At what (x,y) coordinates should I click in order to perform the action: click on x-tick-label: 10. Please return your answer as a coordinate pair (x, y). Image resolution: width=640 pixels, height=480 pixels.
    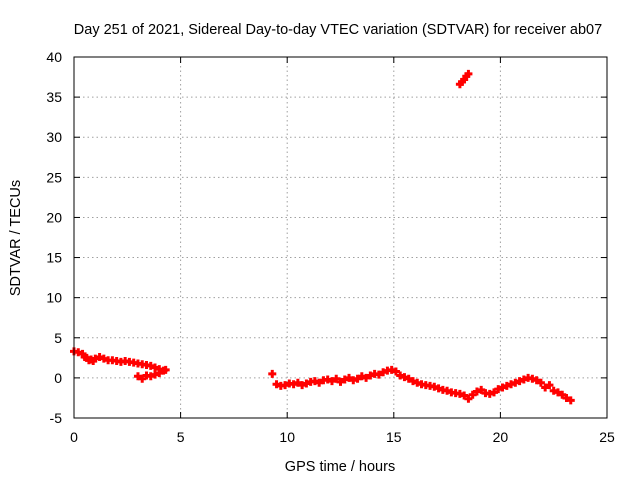
    Looking at the image, I should click on (287, 437).